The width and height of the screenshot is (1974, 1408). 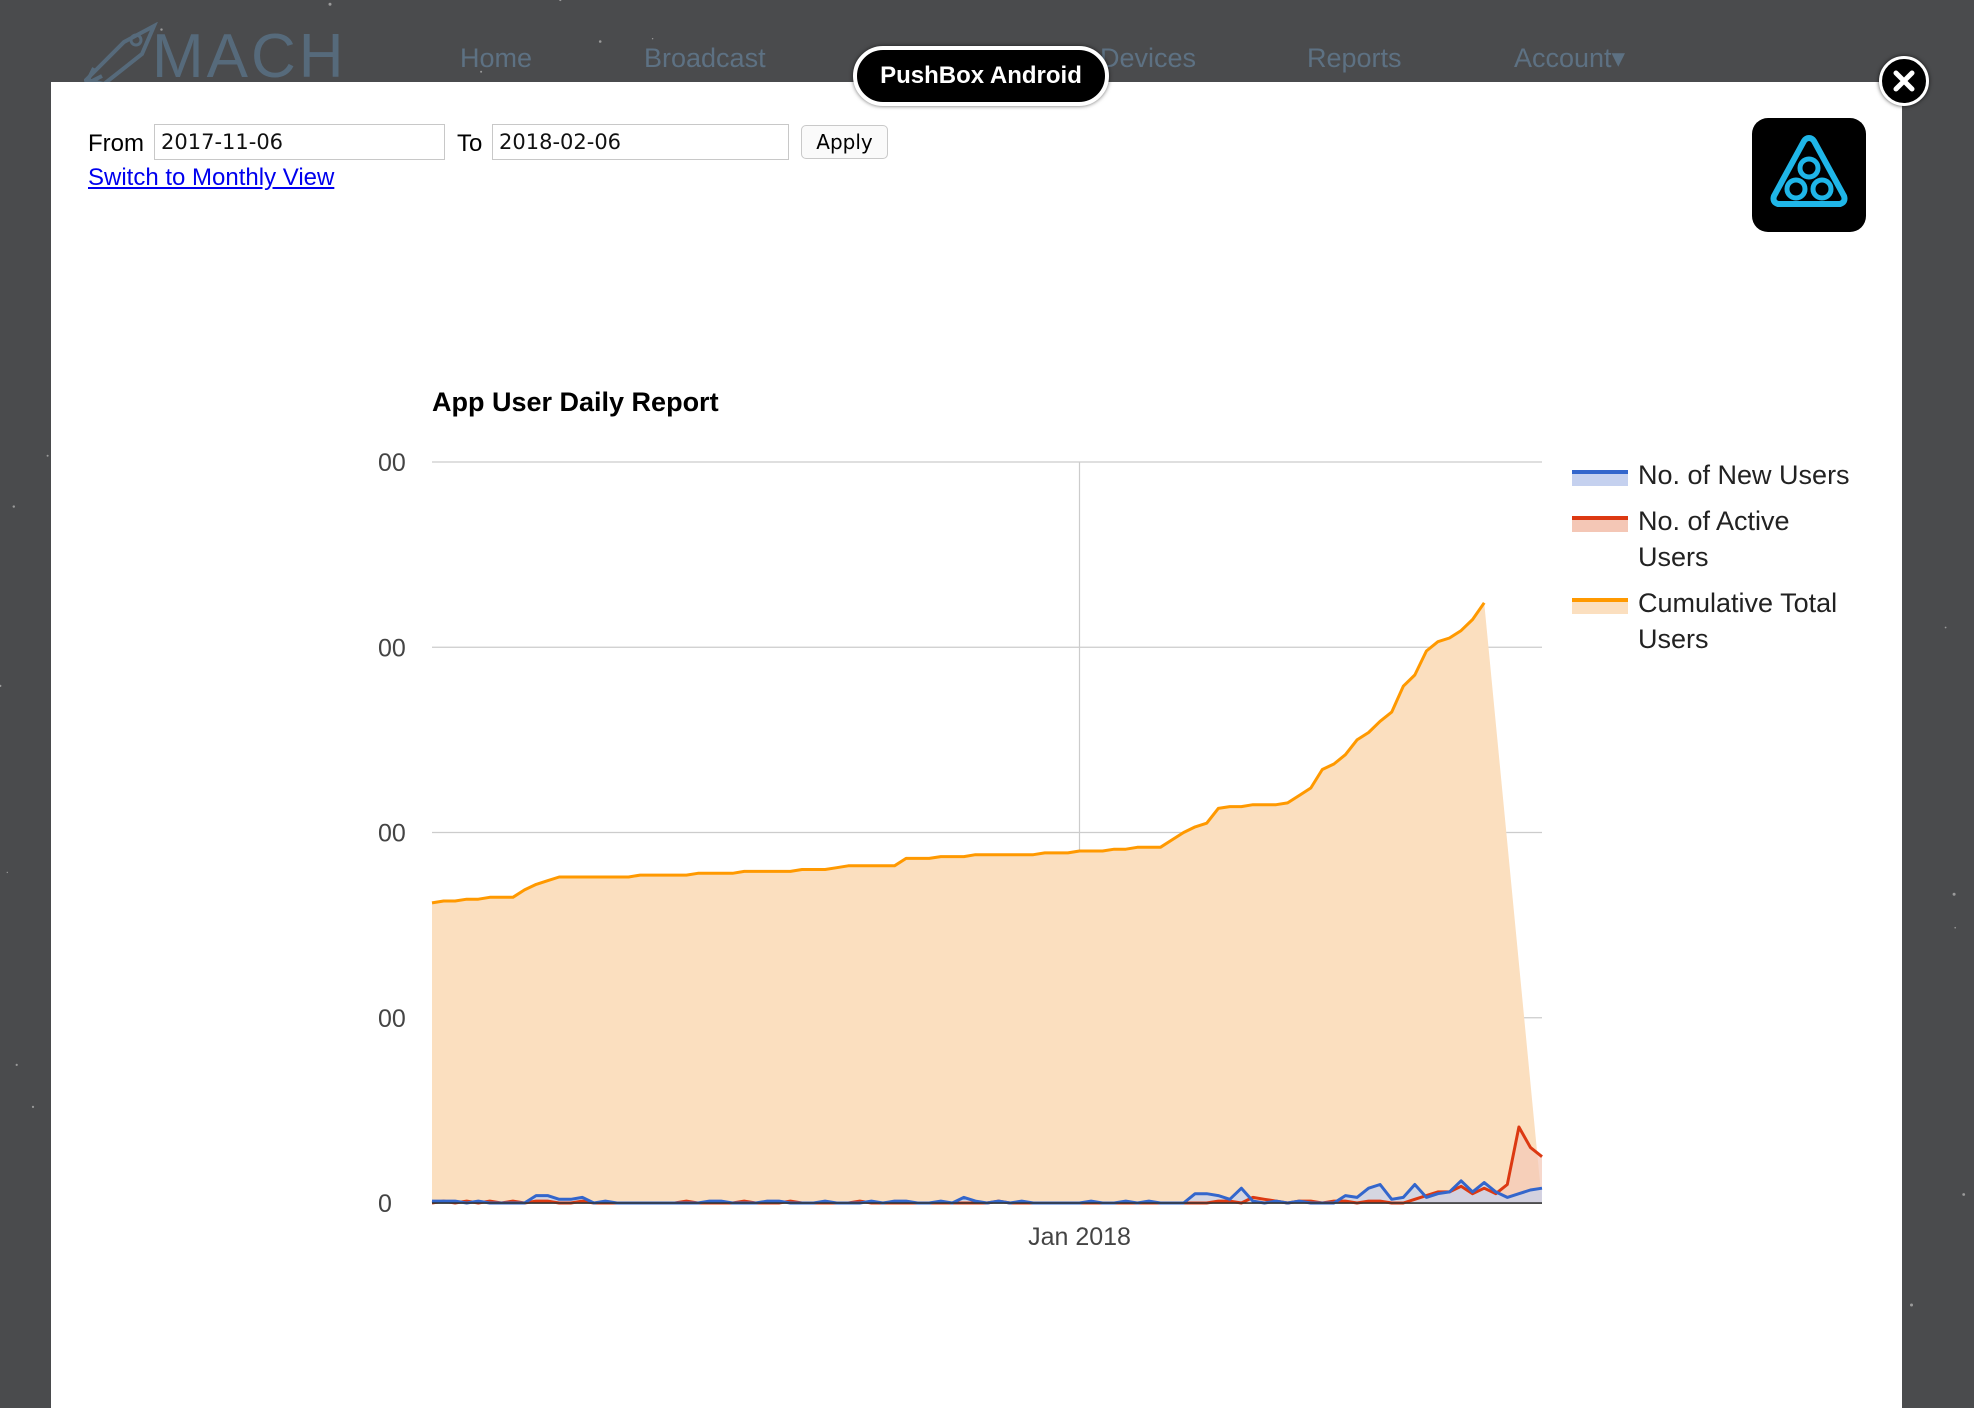 I want to click on app-icon, so click(x=1809, y=175).